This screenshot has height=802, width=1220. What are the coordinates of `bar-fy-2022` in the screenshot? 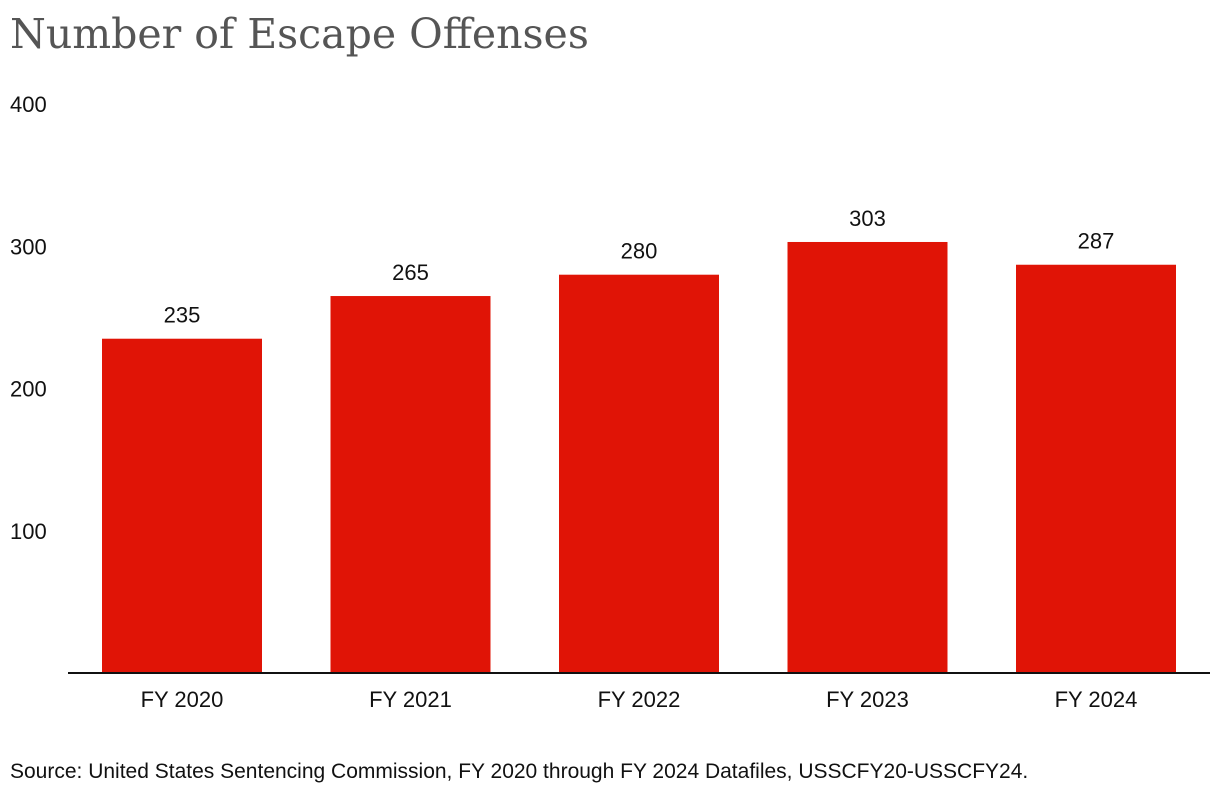 It's located at (639, 473).